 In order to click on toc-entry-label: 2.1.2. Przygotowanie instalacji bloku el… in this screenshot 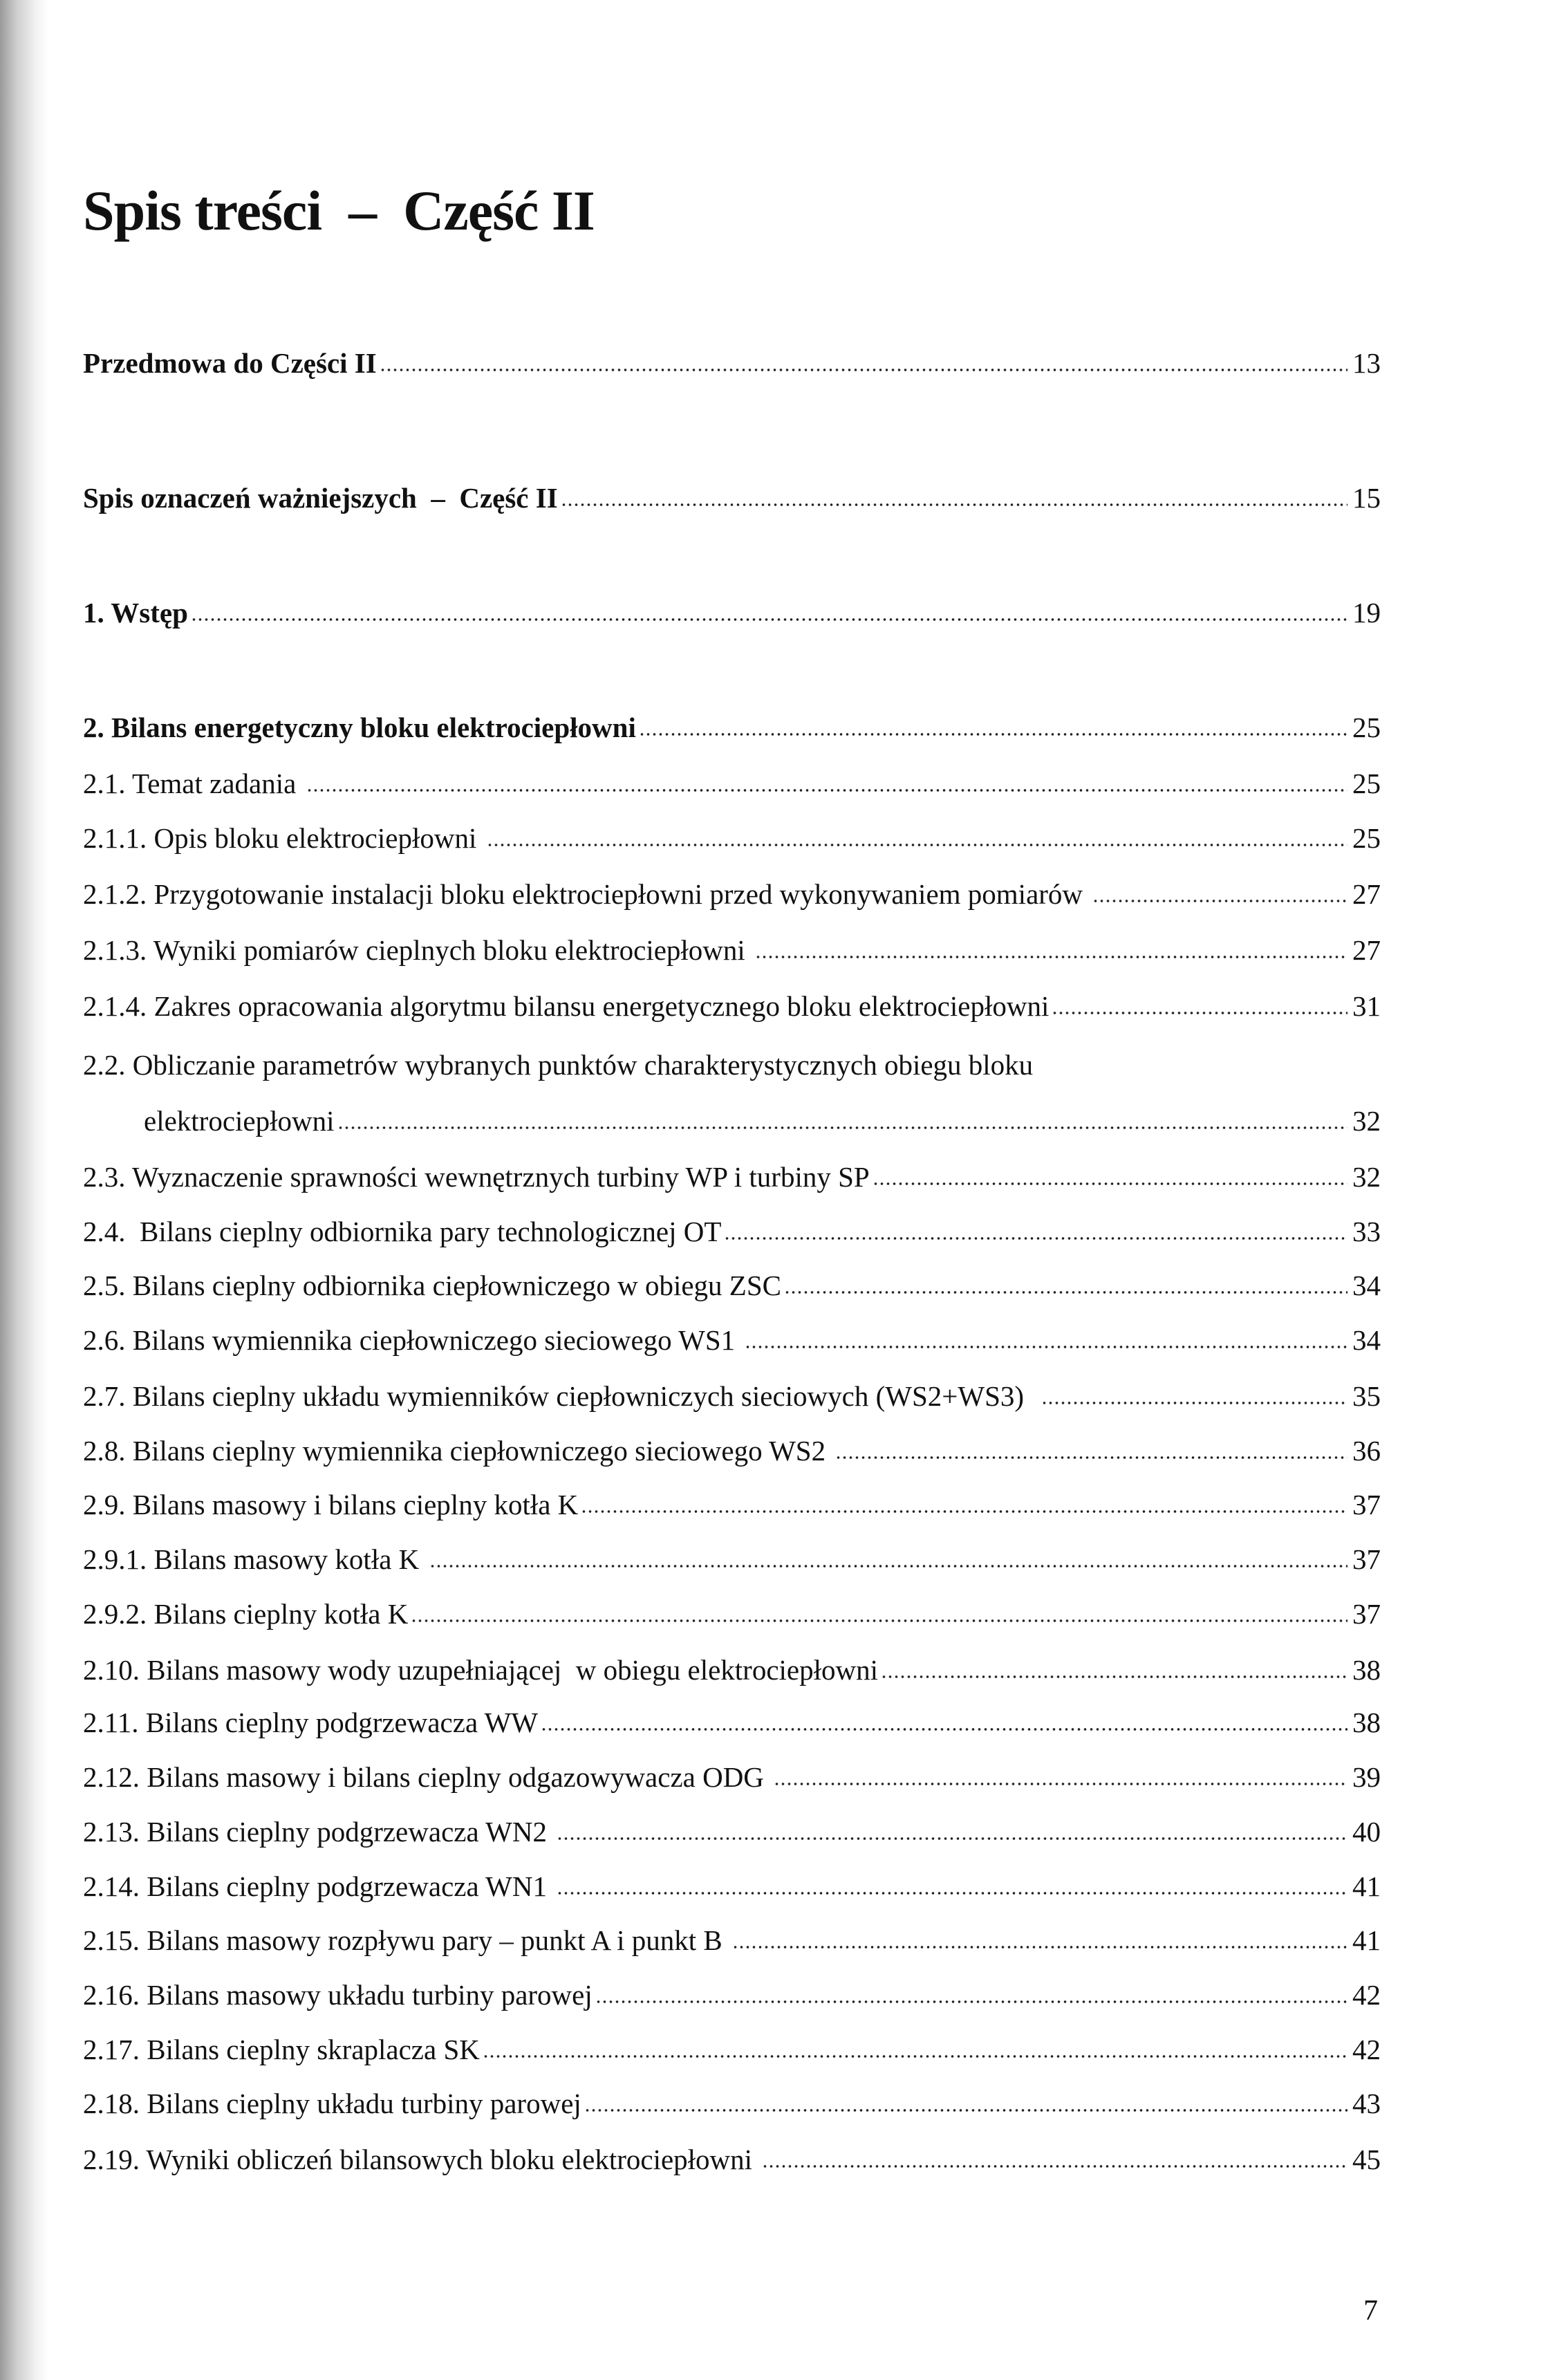, I will do `click(586, 893)`.